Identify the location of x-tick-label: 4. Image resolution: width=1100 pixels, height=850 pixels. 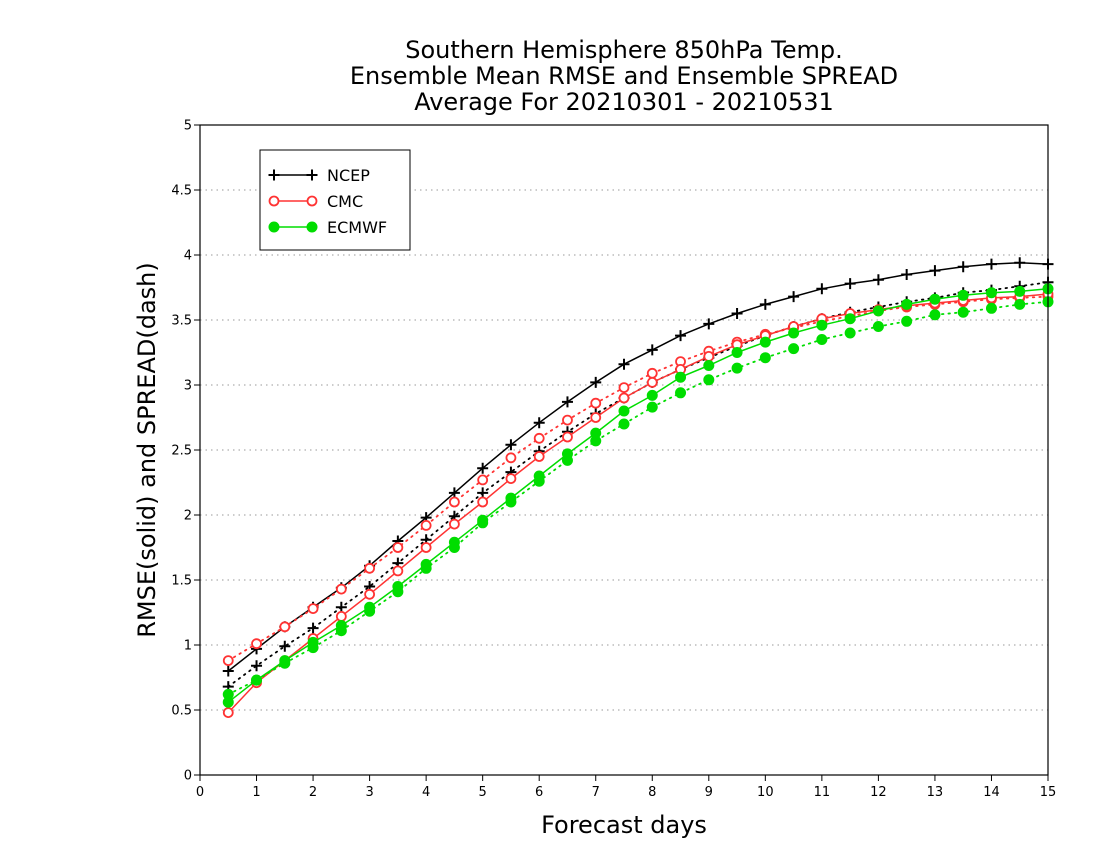
(426, 792).